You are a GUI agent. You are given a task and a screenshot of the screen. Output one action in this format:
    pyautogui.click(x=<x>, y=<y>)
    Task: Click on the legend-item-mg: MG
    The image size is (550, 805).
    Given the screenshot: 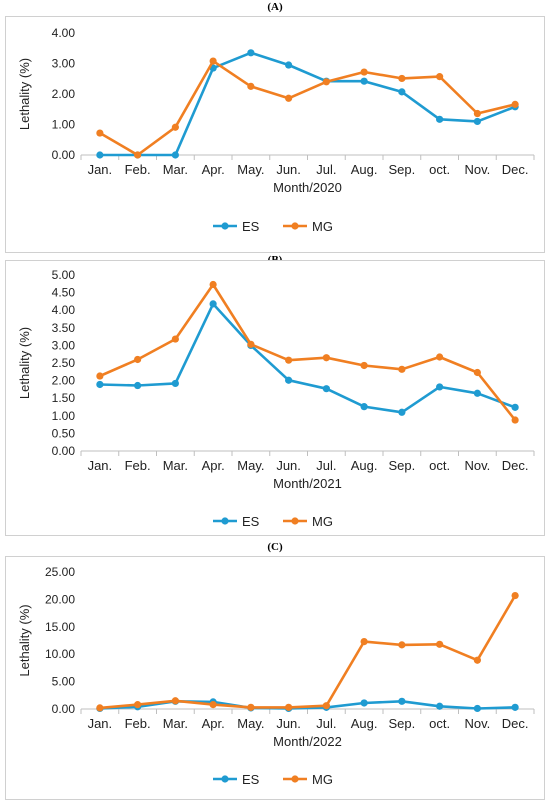 What is the action you would take?
    pyautogui.click(x=308, y=779)
    